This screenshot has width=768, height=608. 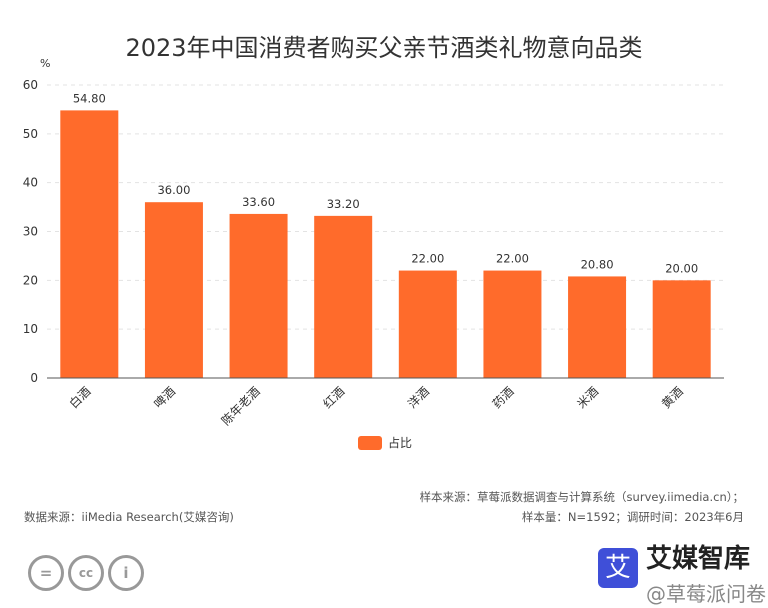 What do you see at coordinates (129, 517) in the screenshot?
I see `data-source: 数据来源：iiMedia Research(艾媒咨询)` at bounding box center [129, 517].